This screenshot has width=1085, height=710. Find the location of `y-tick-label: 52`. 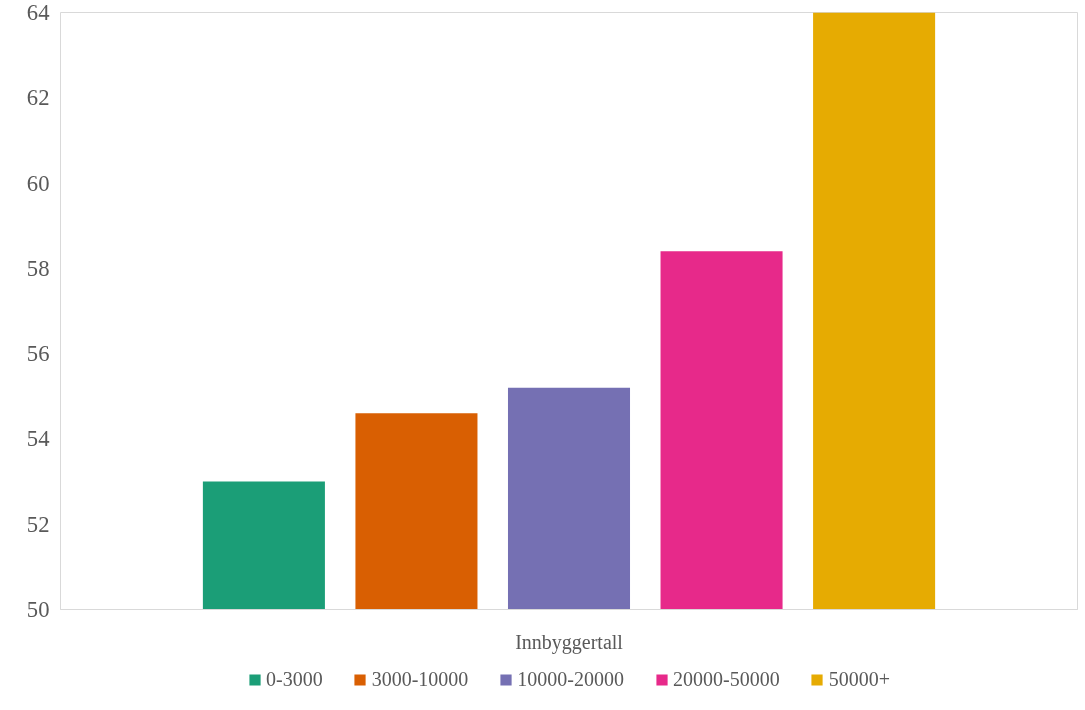

y-tick-label: 52 is located at coordinates (38, 524).